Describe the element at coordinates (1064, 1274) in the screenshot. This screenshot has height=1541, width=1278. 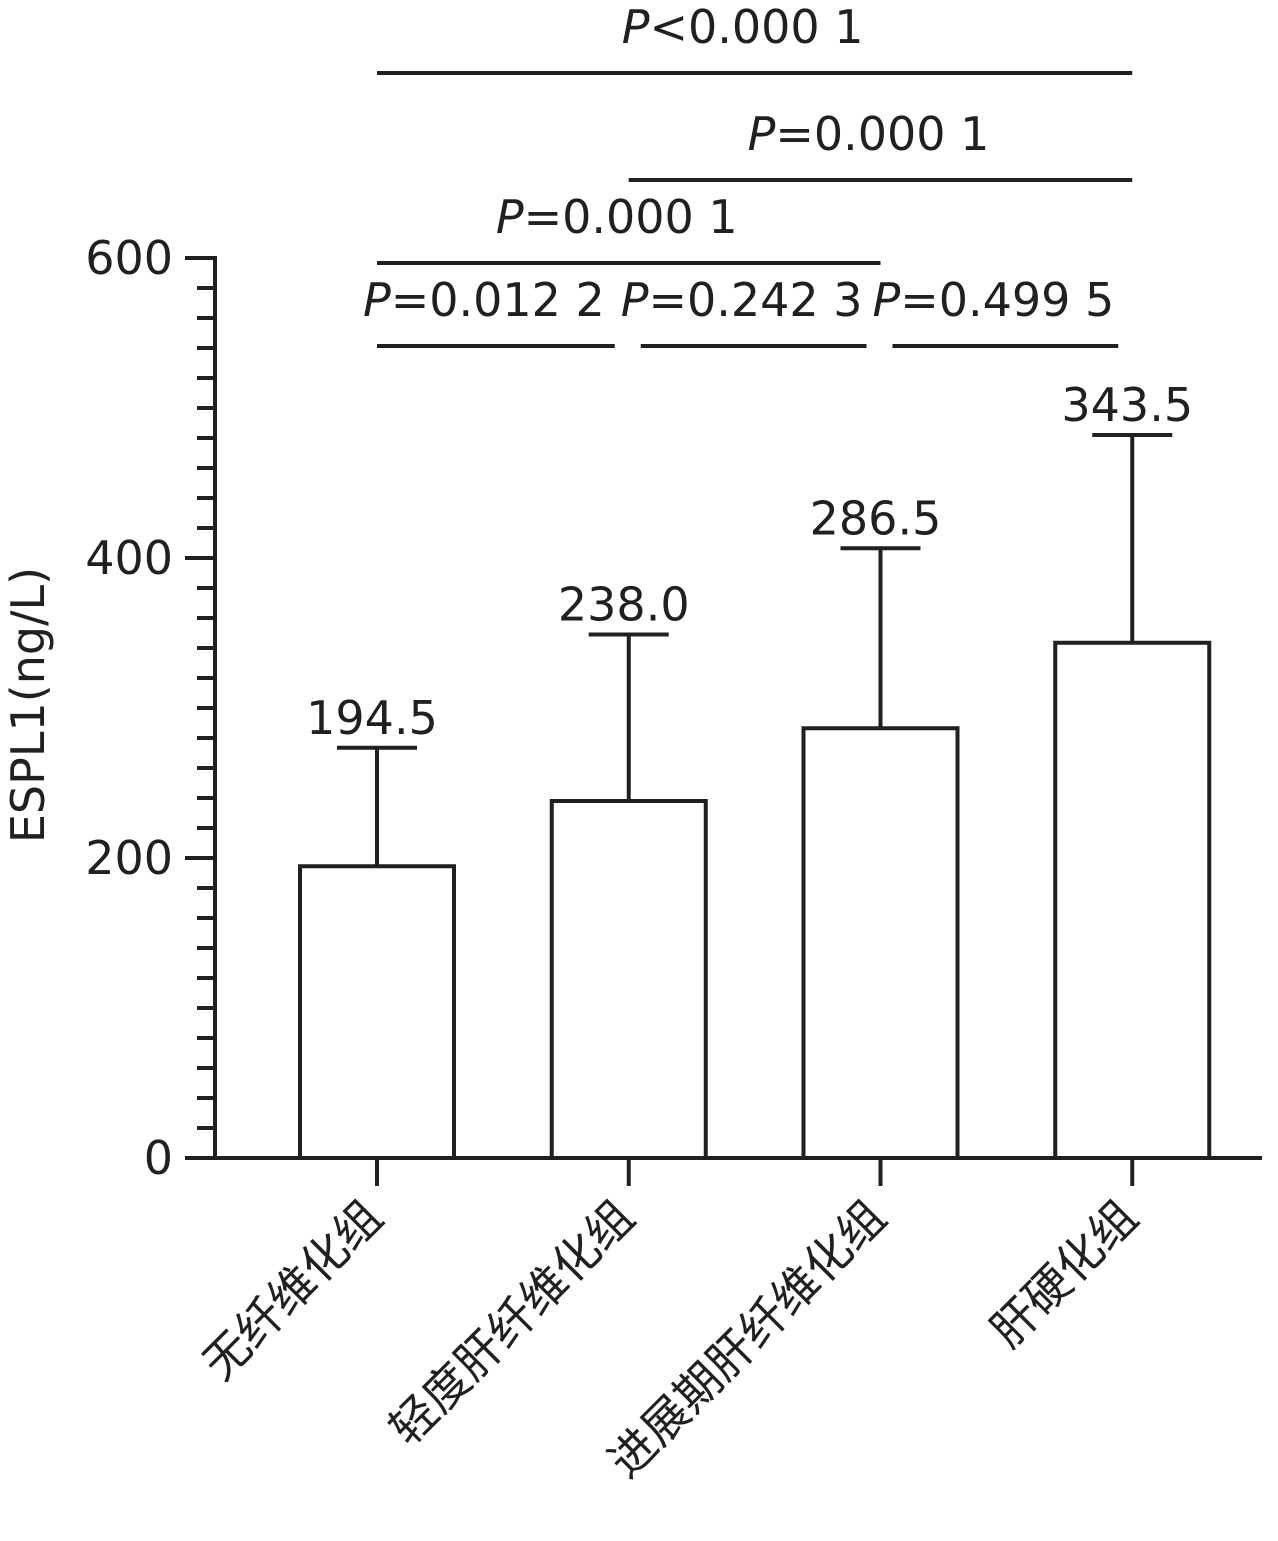
I see `x-tick-label: 肝硬化组` at that location.